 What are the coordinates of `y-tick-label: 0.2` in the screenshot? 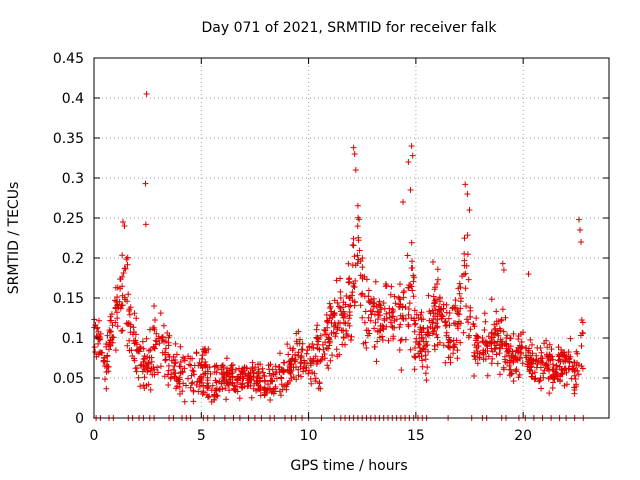 It's located at (73, 259).